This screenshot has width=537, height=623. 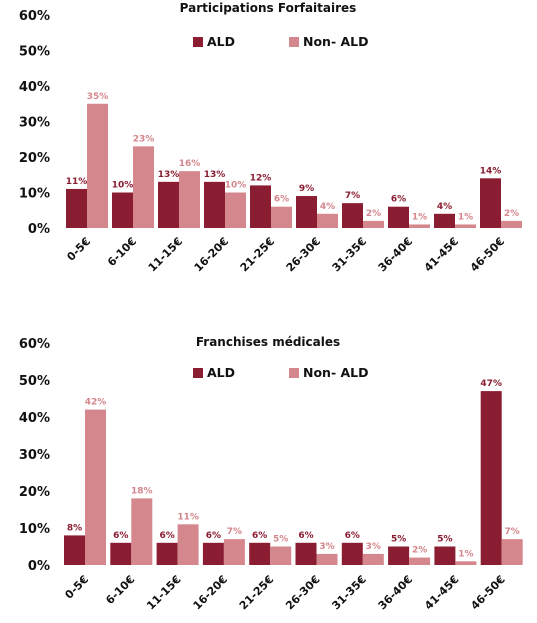 I want to click on chart2-xtick-label: 31-35€, so click(x=348, y=592).